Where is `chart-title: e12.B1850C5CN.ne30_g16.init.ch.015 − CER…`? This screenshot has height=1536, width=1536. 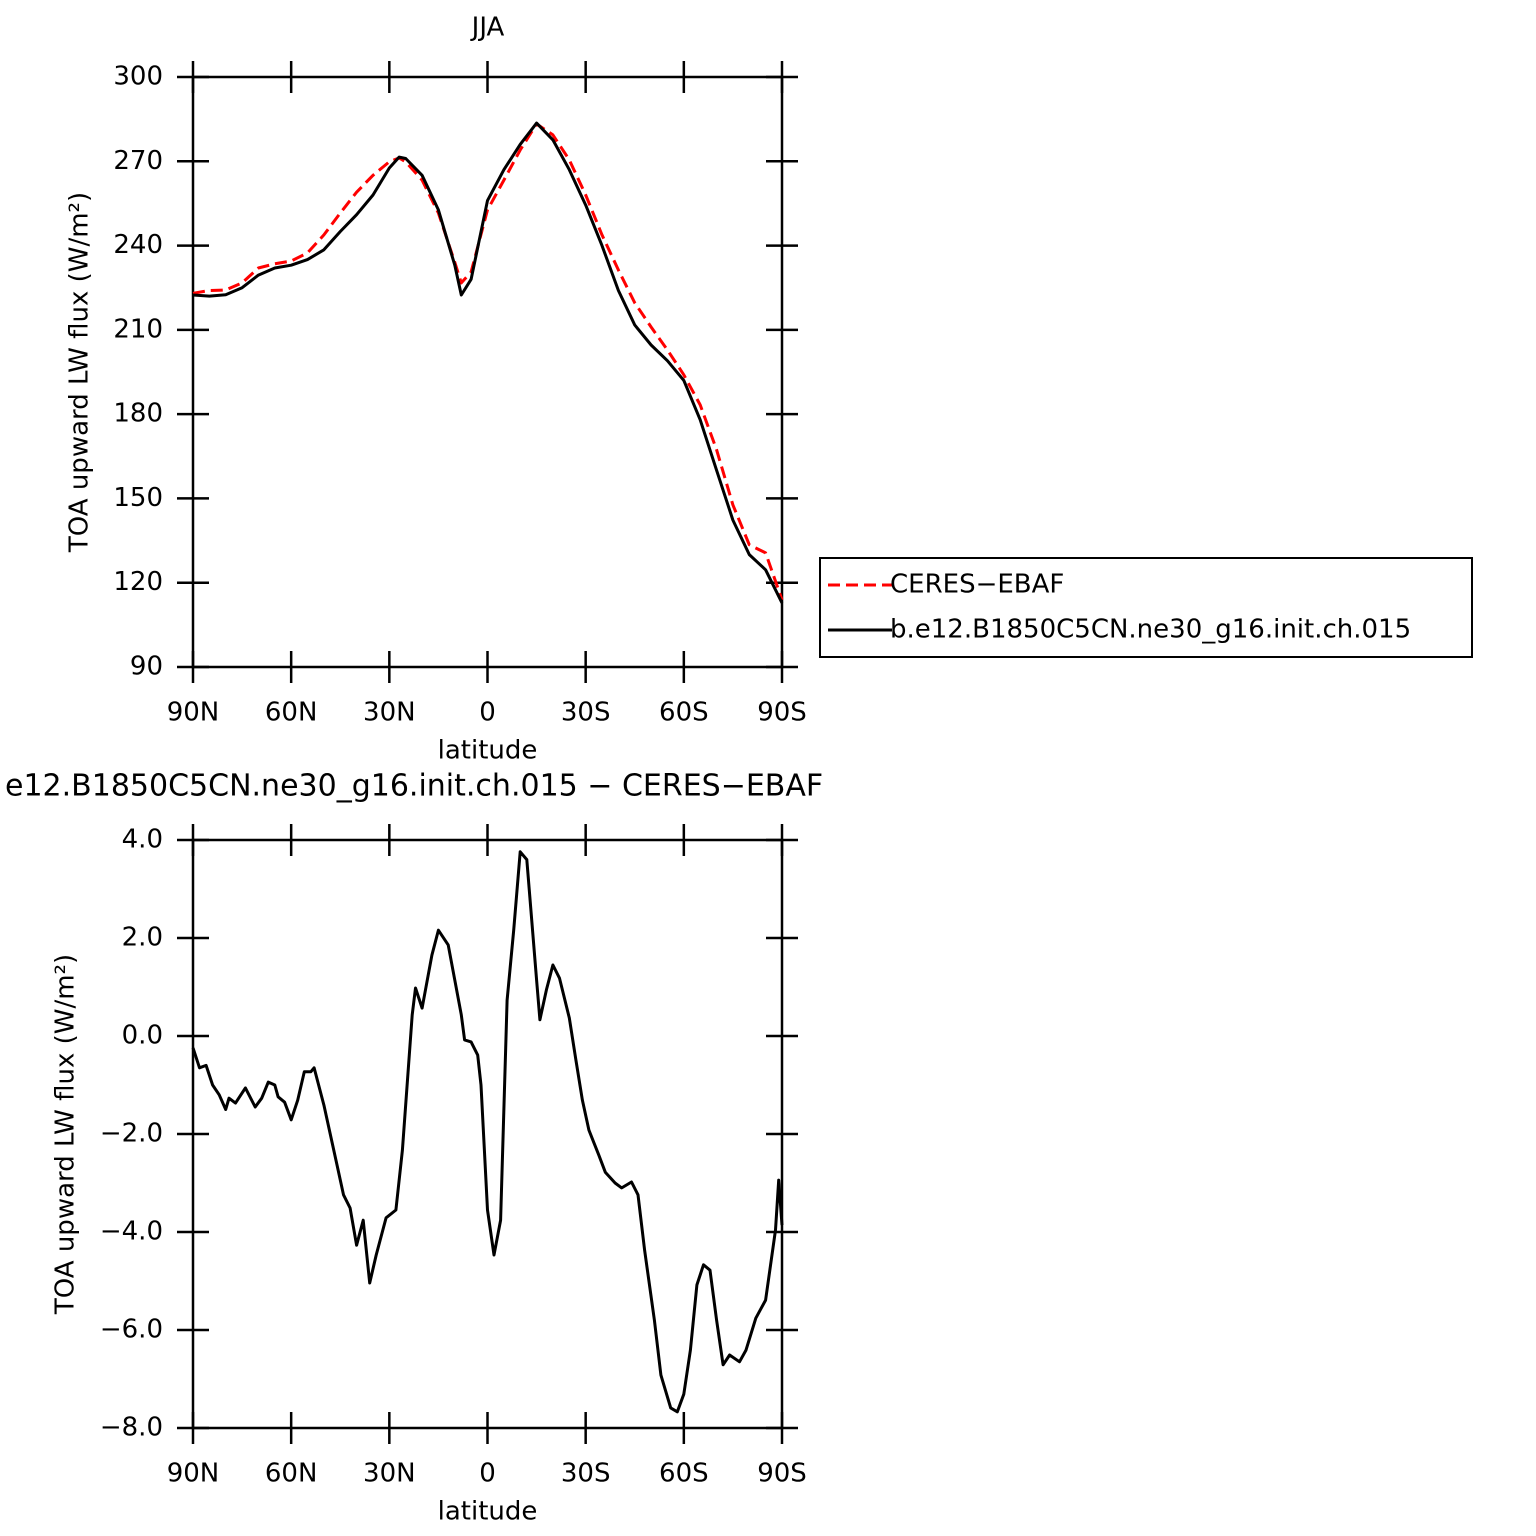
chart-title: e12.B1850C5CN.ne30_g16.init.ch.015 − CER… is located at coordinates (414, 786).